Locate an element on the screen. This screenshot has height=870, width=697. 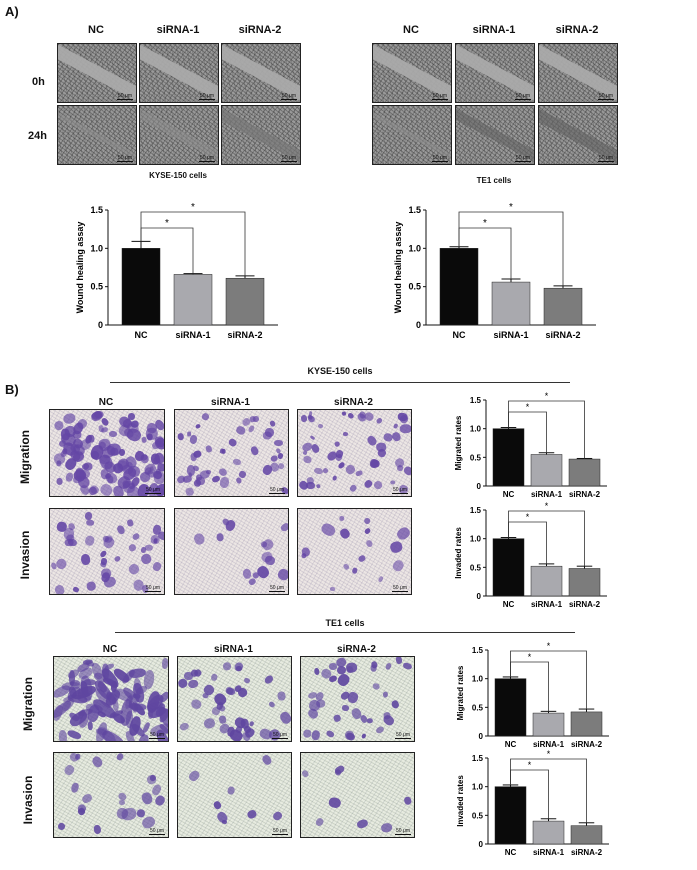
kyse-row-migration: Migration is located at coordinates (25, 457).